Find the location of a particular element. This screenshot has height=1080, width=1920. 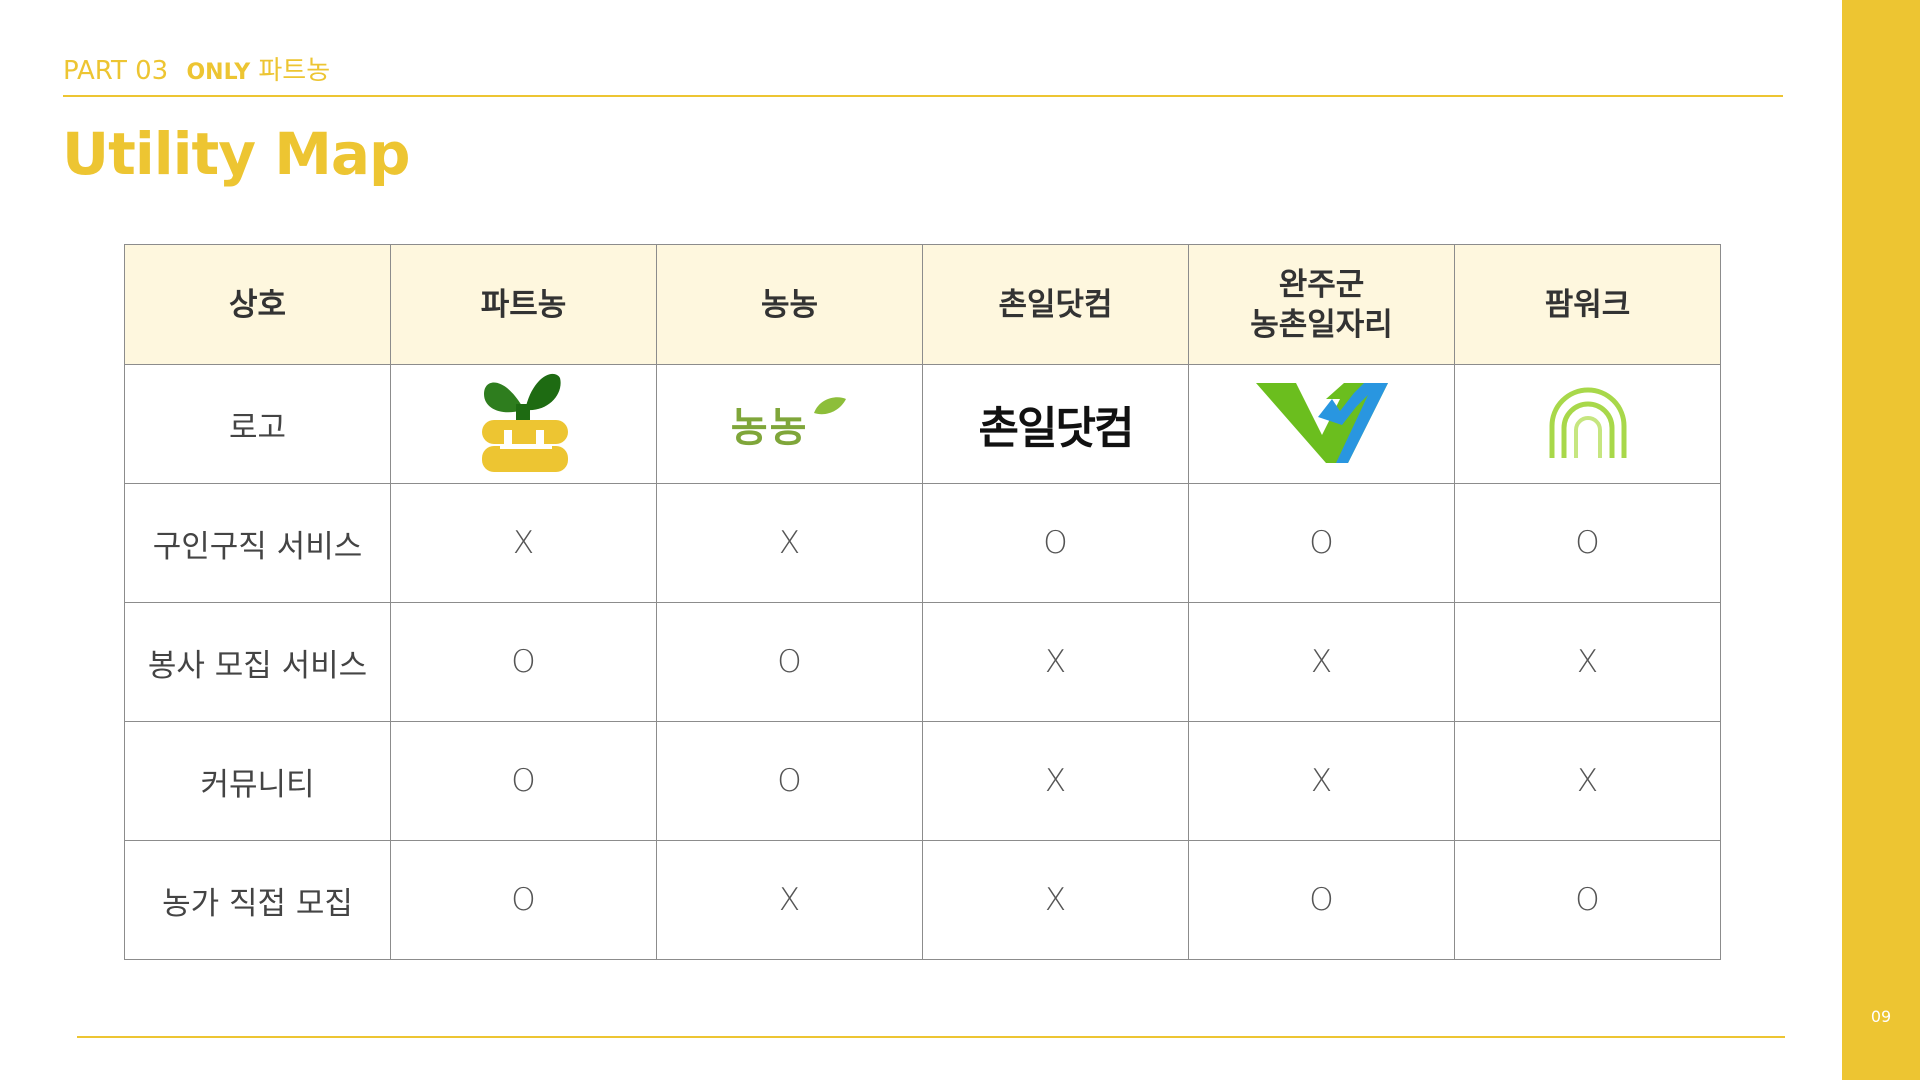

header-cell: 촌일닷컴 is located at coordinates (1055, 304).